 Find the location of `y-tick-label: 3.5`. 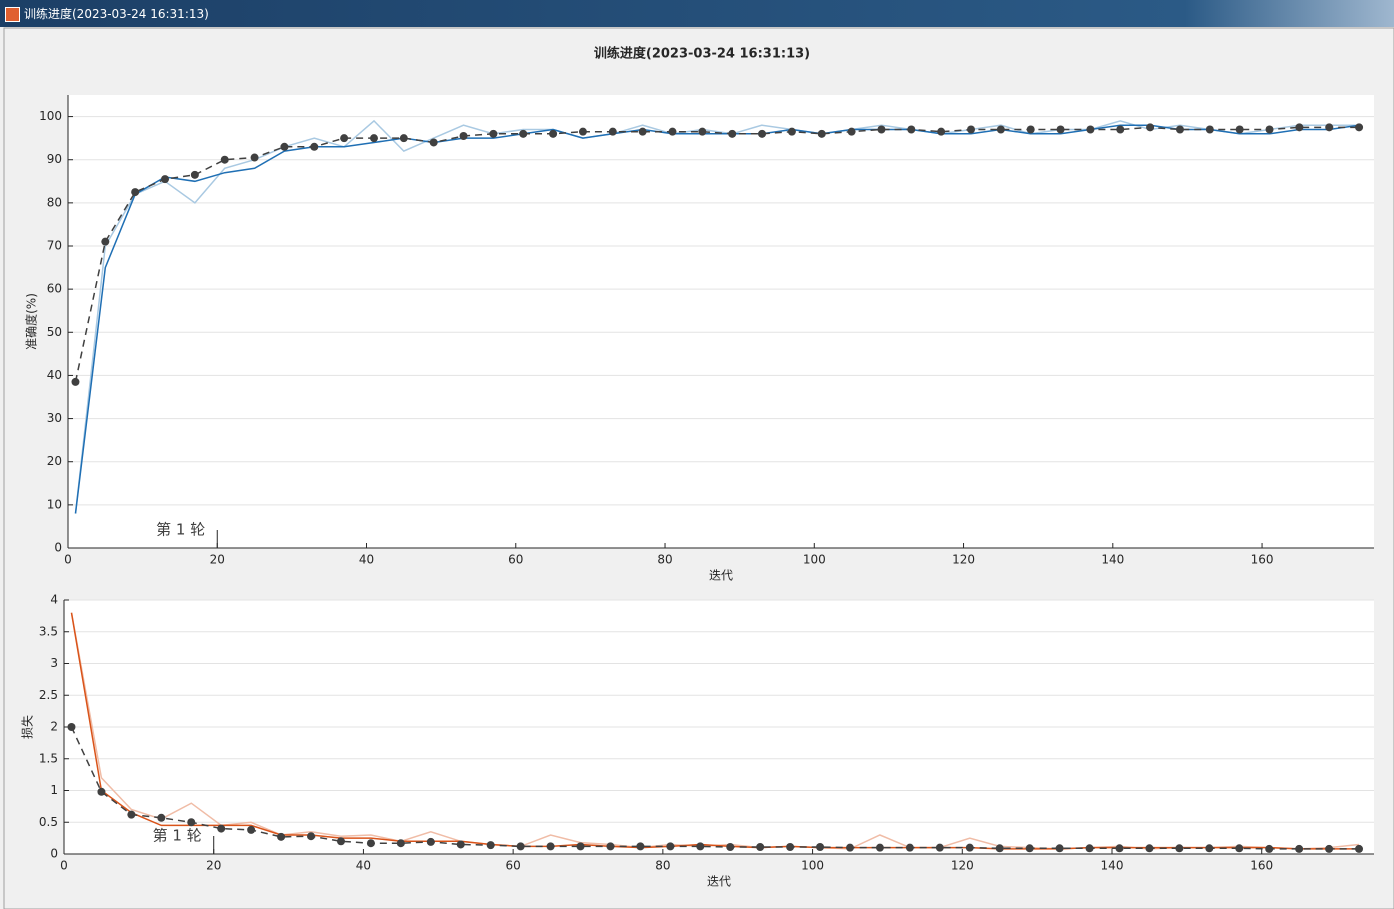

y-tick-label: 3.5 is located at coordinates (48, 631).